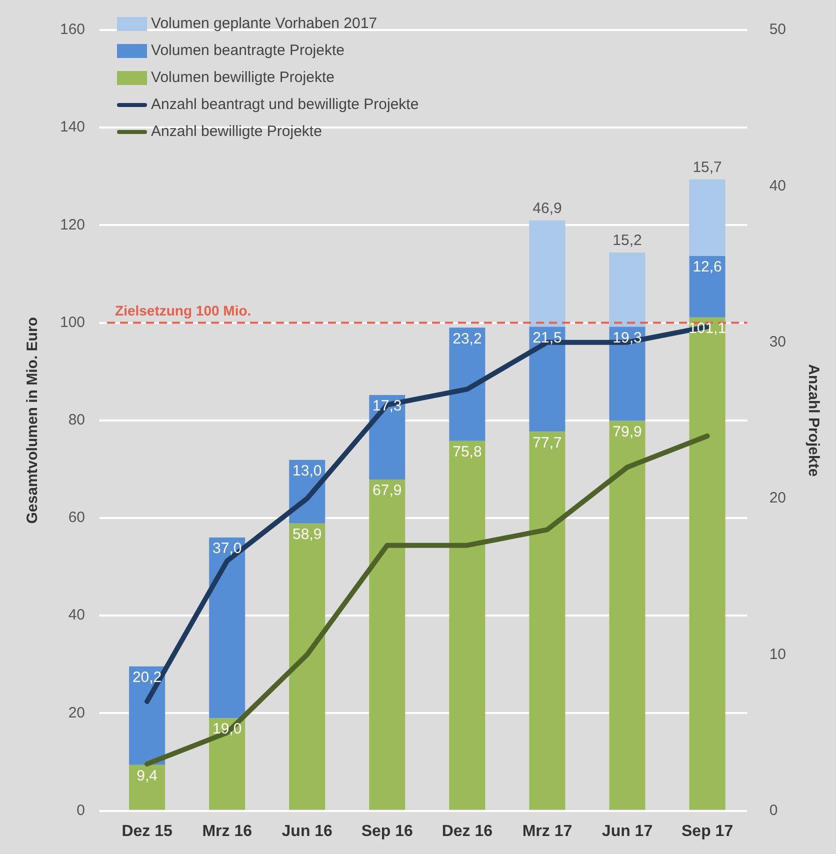 This screenshot has width=836, height=854. What do you see at coordinates (236, 131) in the screenshot?
I see `legend-label: Anzahl bewilligte Projekte` at bounding box center [236, 131].